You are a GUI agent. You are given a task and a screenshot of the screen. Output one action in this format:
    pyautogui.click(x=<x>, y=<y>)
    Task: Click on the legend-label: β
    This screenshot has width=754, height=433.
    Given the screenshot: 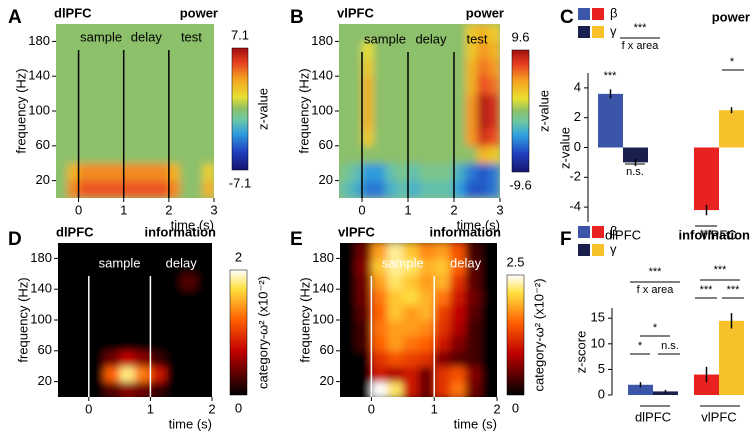 What is the action you would take?
    pyautogui.click(x=613, y=230)
    